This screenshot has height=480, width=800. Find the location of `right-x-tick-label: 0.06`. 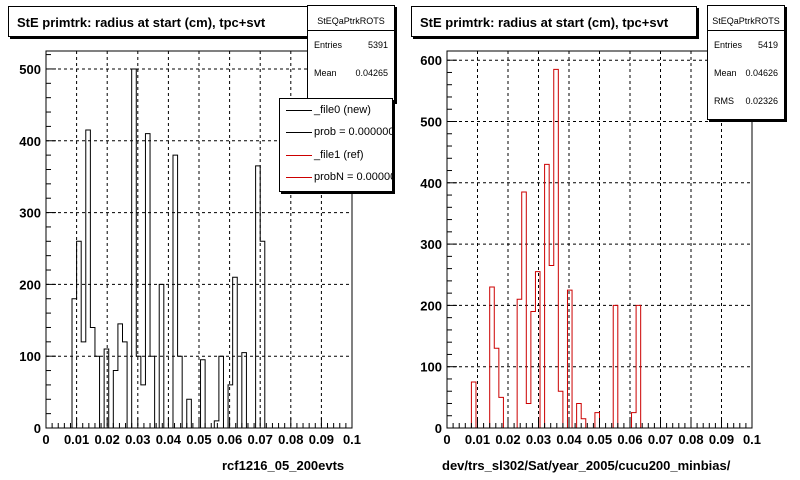

right-x-tick-label: 0.06 is located at coordinates (629, 439).